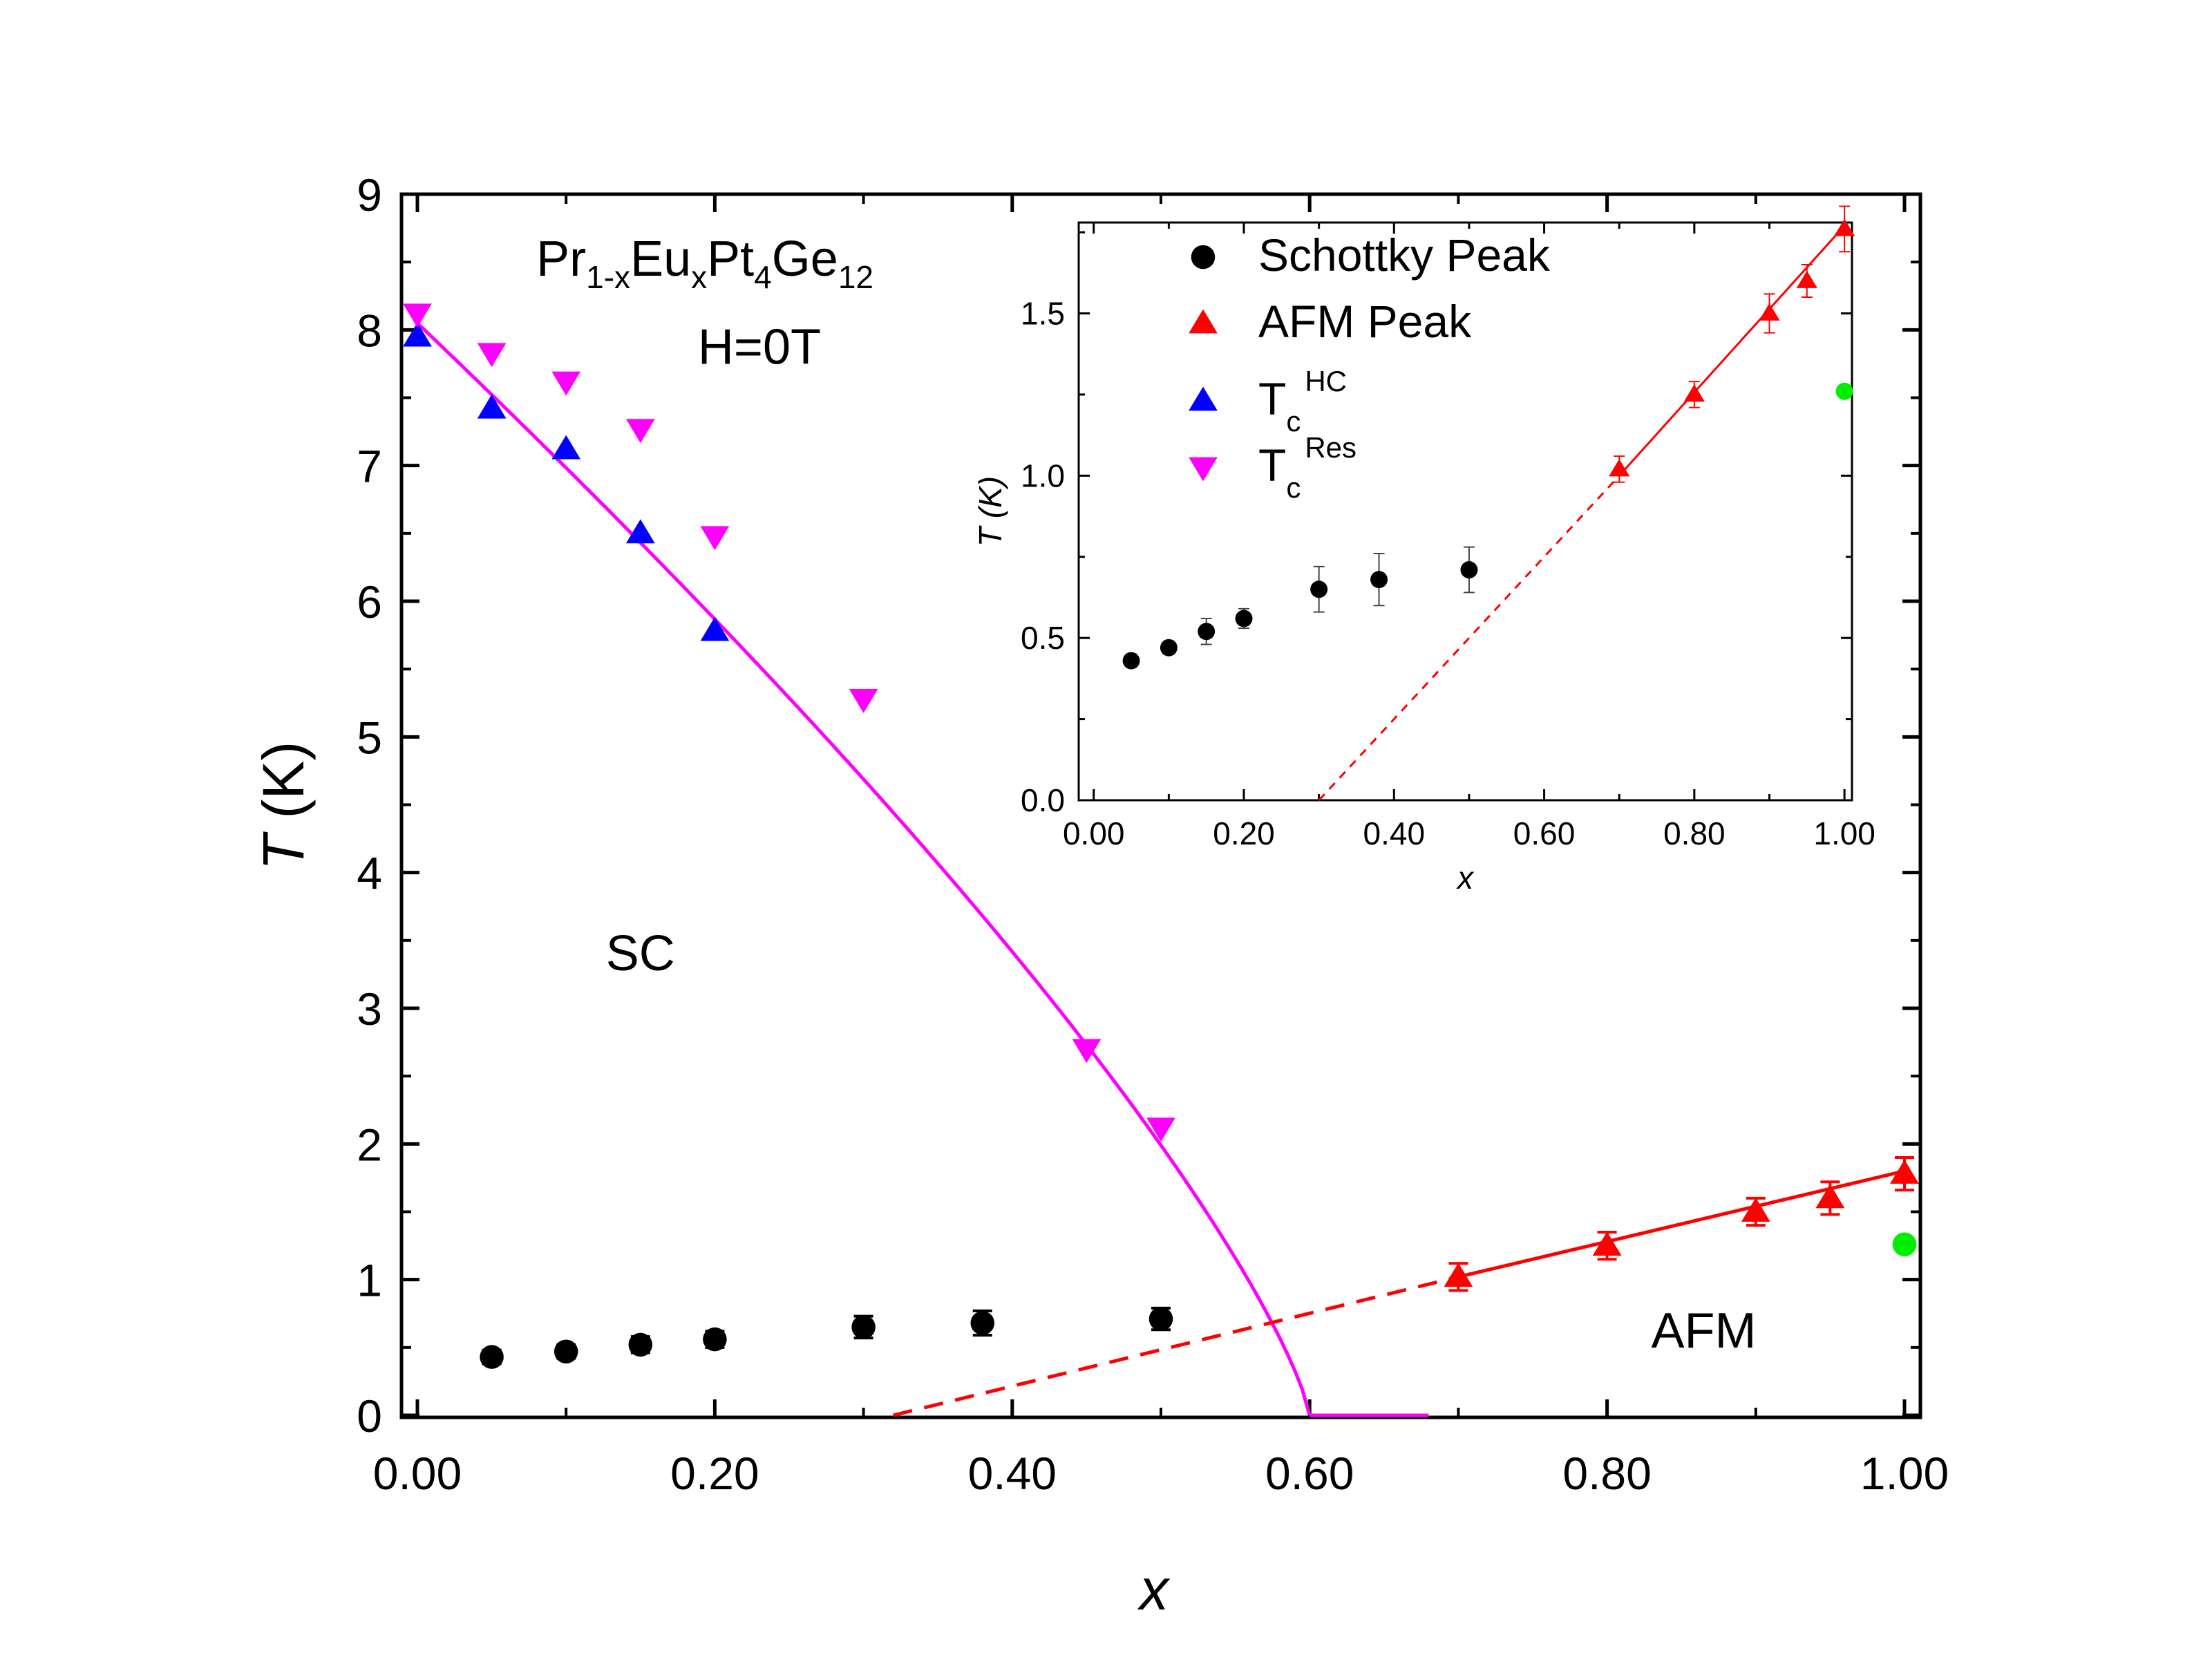  What do you see at coordinates (855, 277) in the screenshot?
I see `formula-sub4: 12` at bounding box center [855, 277].